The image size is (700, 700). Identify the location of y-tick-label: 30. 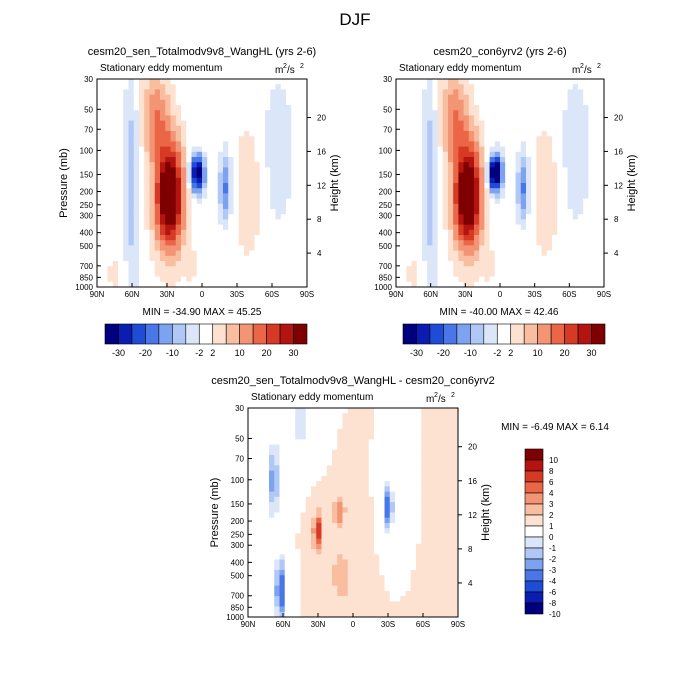
(239, 408).